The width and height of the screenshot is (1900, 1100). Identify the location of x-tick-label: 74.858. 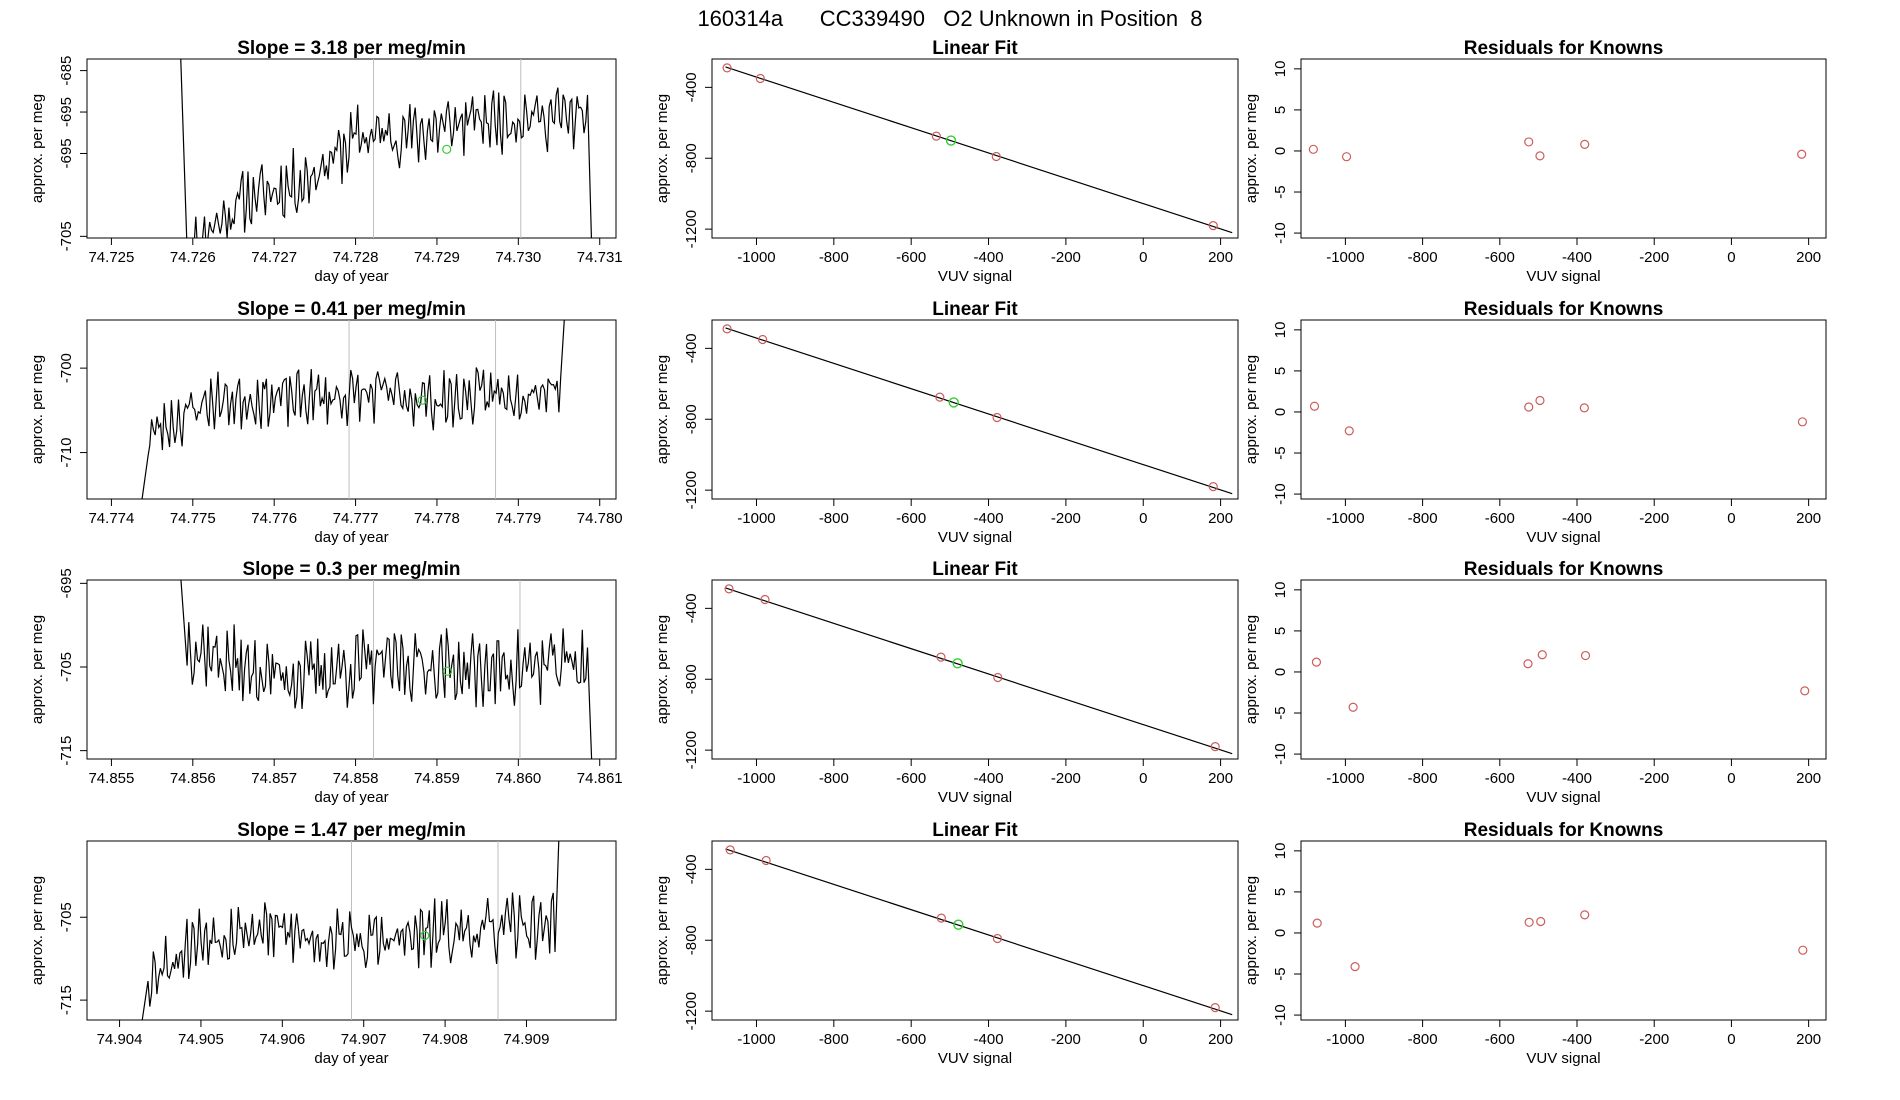
(356, 778).